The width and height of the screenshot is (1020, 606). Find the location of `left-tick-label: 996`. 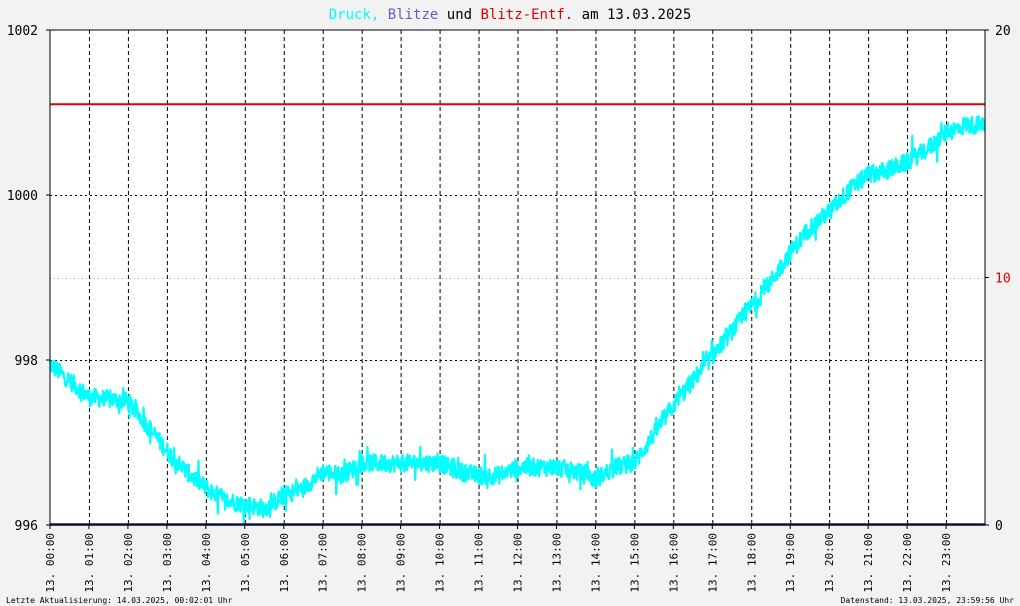

left-tick-label: 996 is located at coordinates (26, 526).